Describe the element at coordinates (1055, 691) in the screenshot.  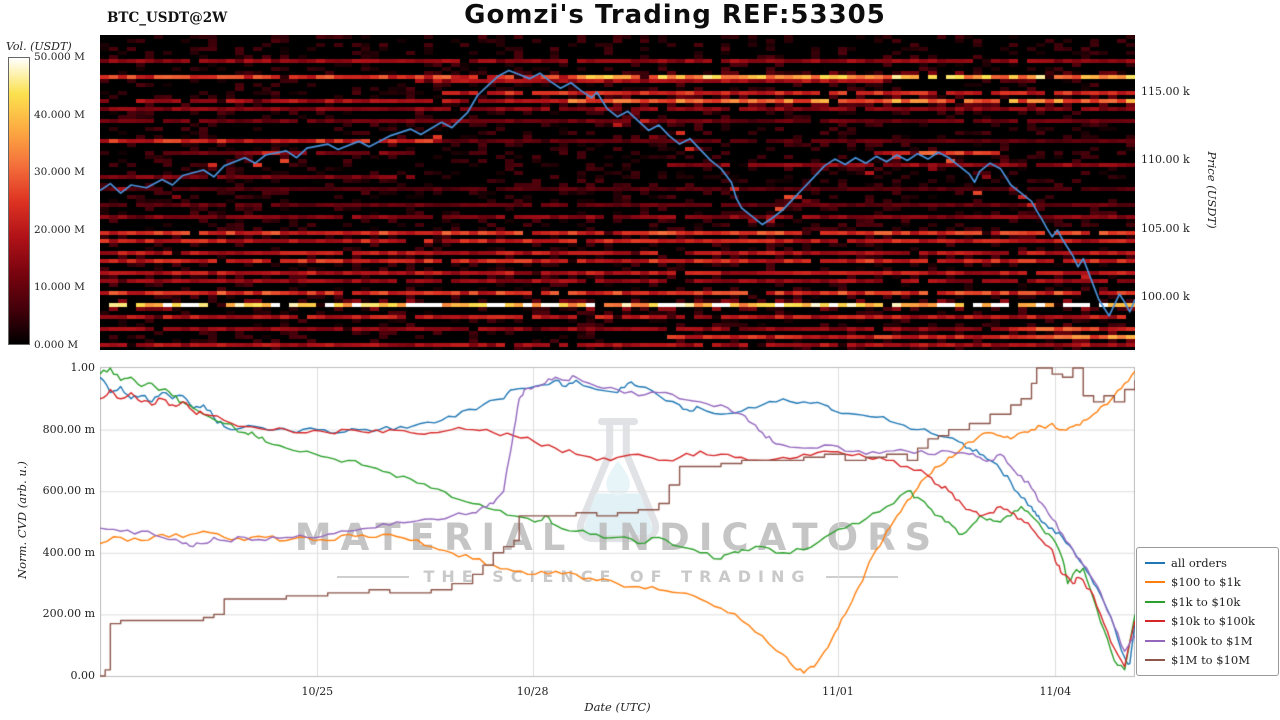
I see `date-tick-label: 11/04` at that location.